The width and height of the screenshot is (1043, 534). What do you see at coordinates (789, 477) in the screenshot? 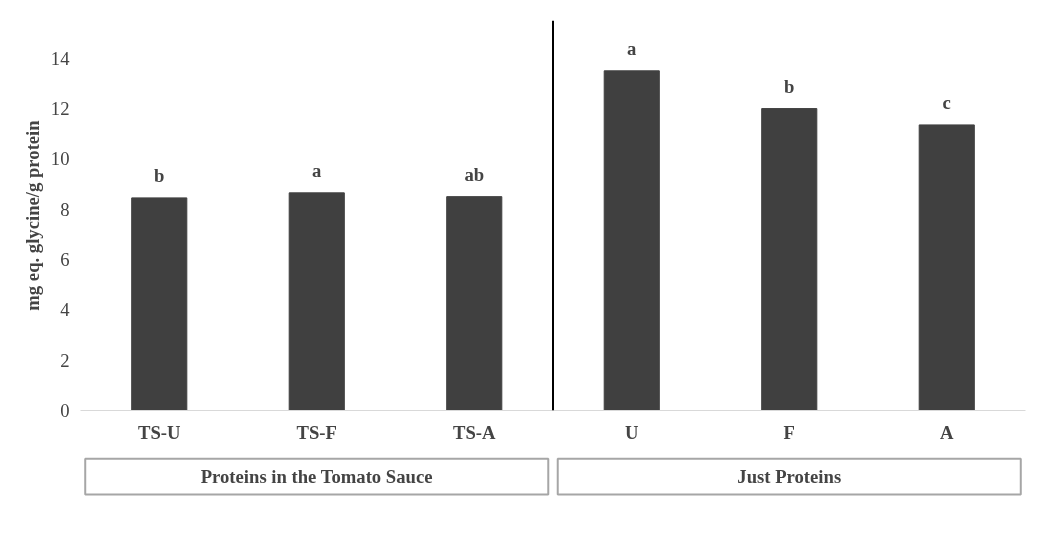
I see `text: Just Proteins` at bounding box center [789, 477].